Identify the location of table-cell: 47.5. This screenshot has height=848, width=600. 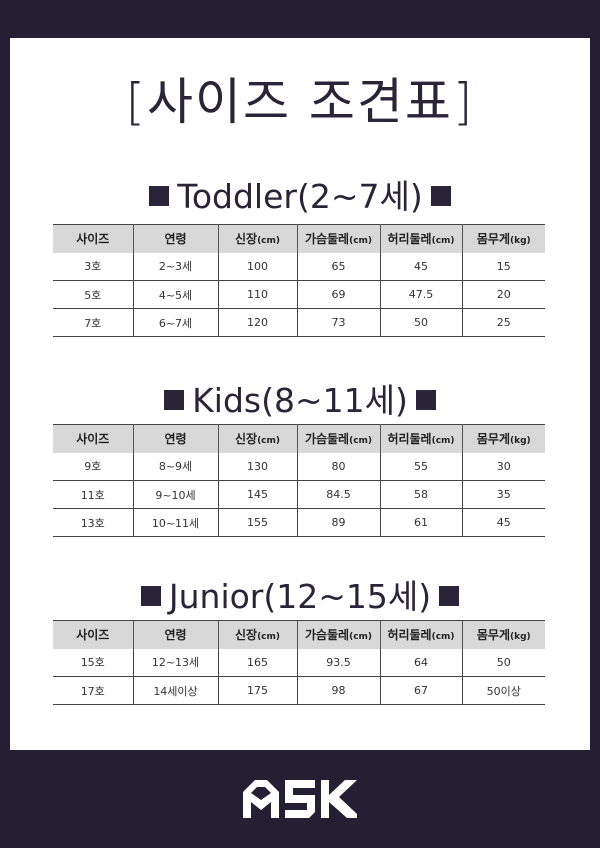
(421, 294).